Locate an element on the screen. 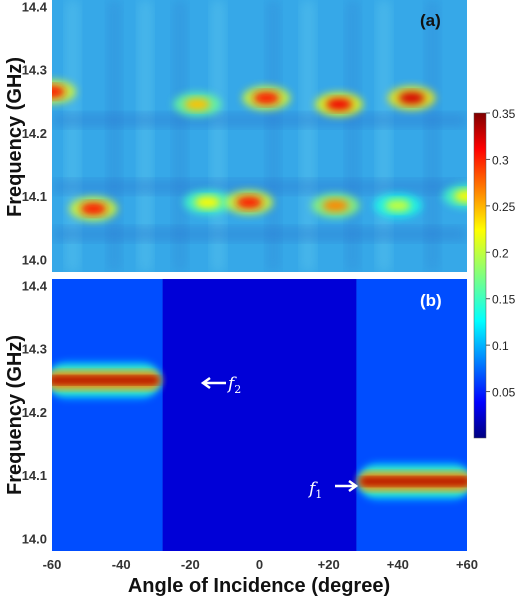 The width and height of the screenshot is (520, 602). colorbar-gradient is located at coordinates (480, 275).